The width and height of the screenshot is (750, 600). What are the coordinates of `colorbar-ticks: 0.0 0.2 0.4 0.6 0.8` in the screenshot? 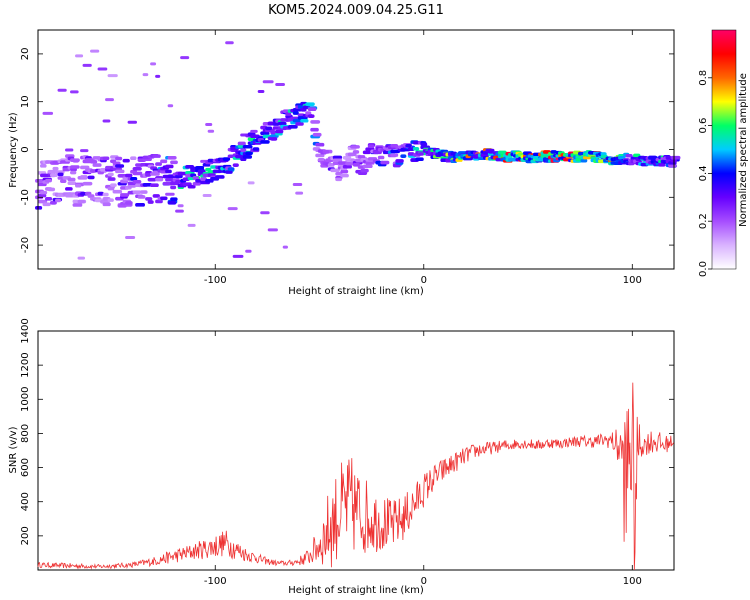 It's located at (705, 173).